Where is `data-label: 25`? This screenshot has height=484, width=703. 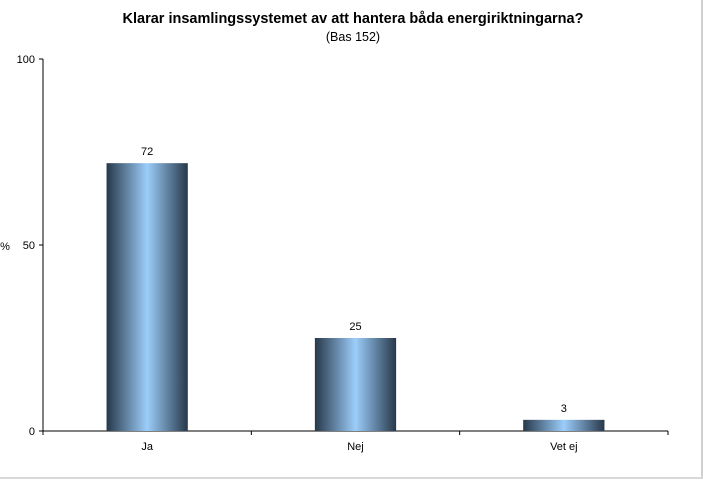
data-label: 25 is located at coordinates (355, 327).